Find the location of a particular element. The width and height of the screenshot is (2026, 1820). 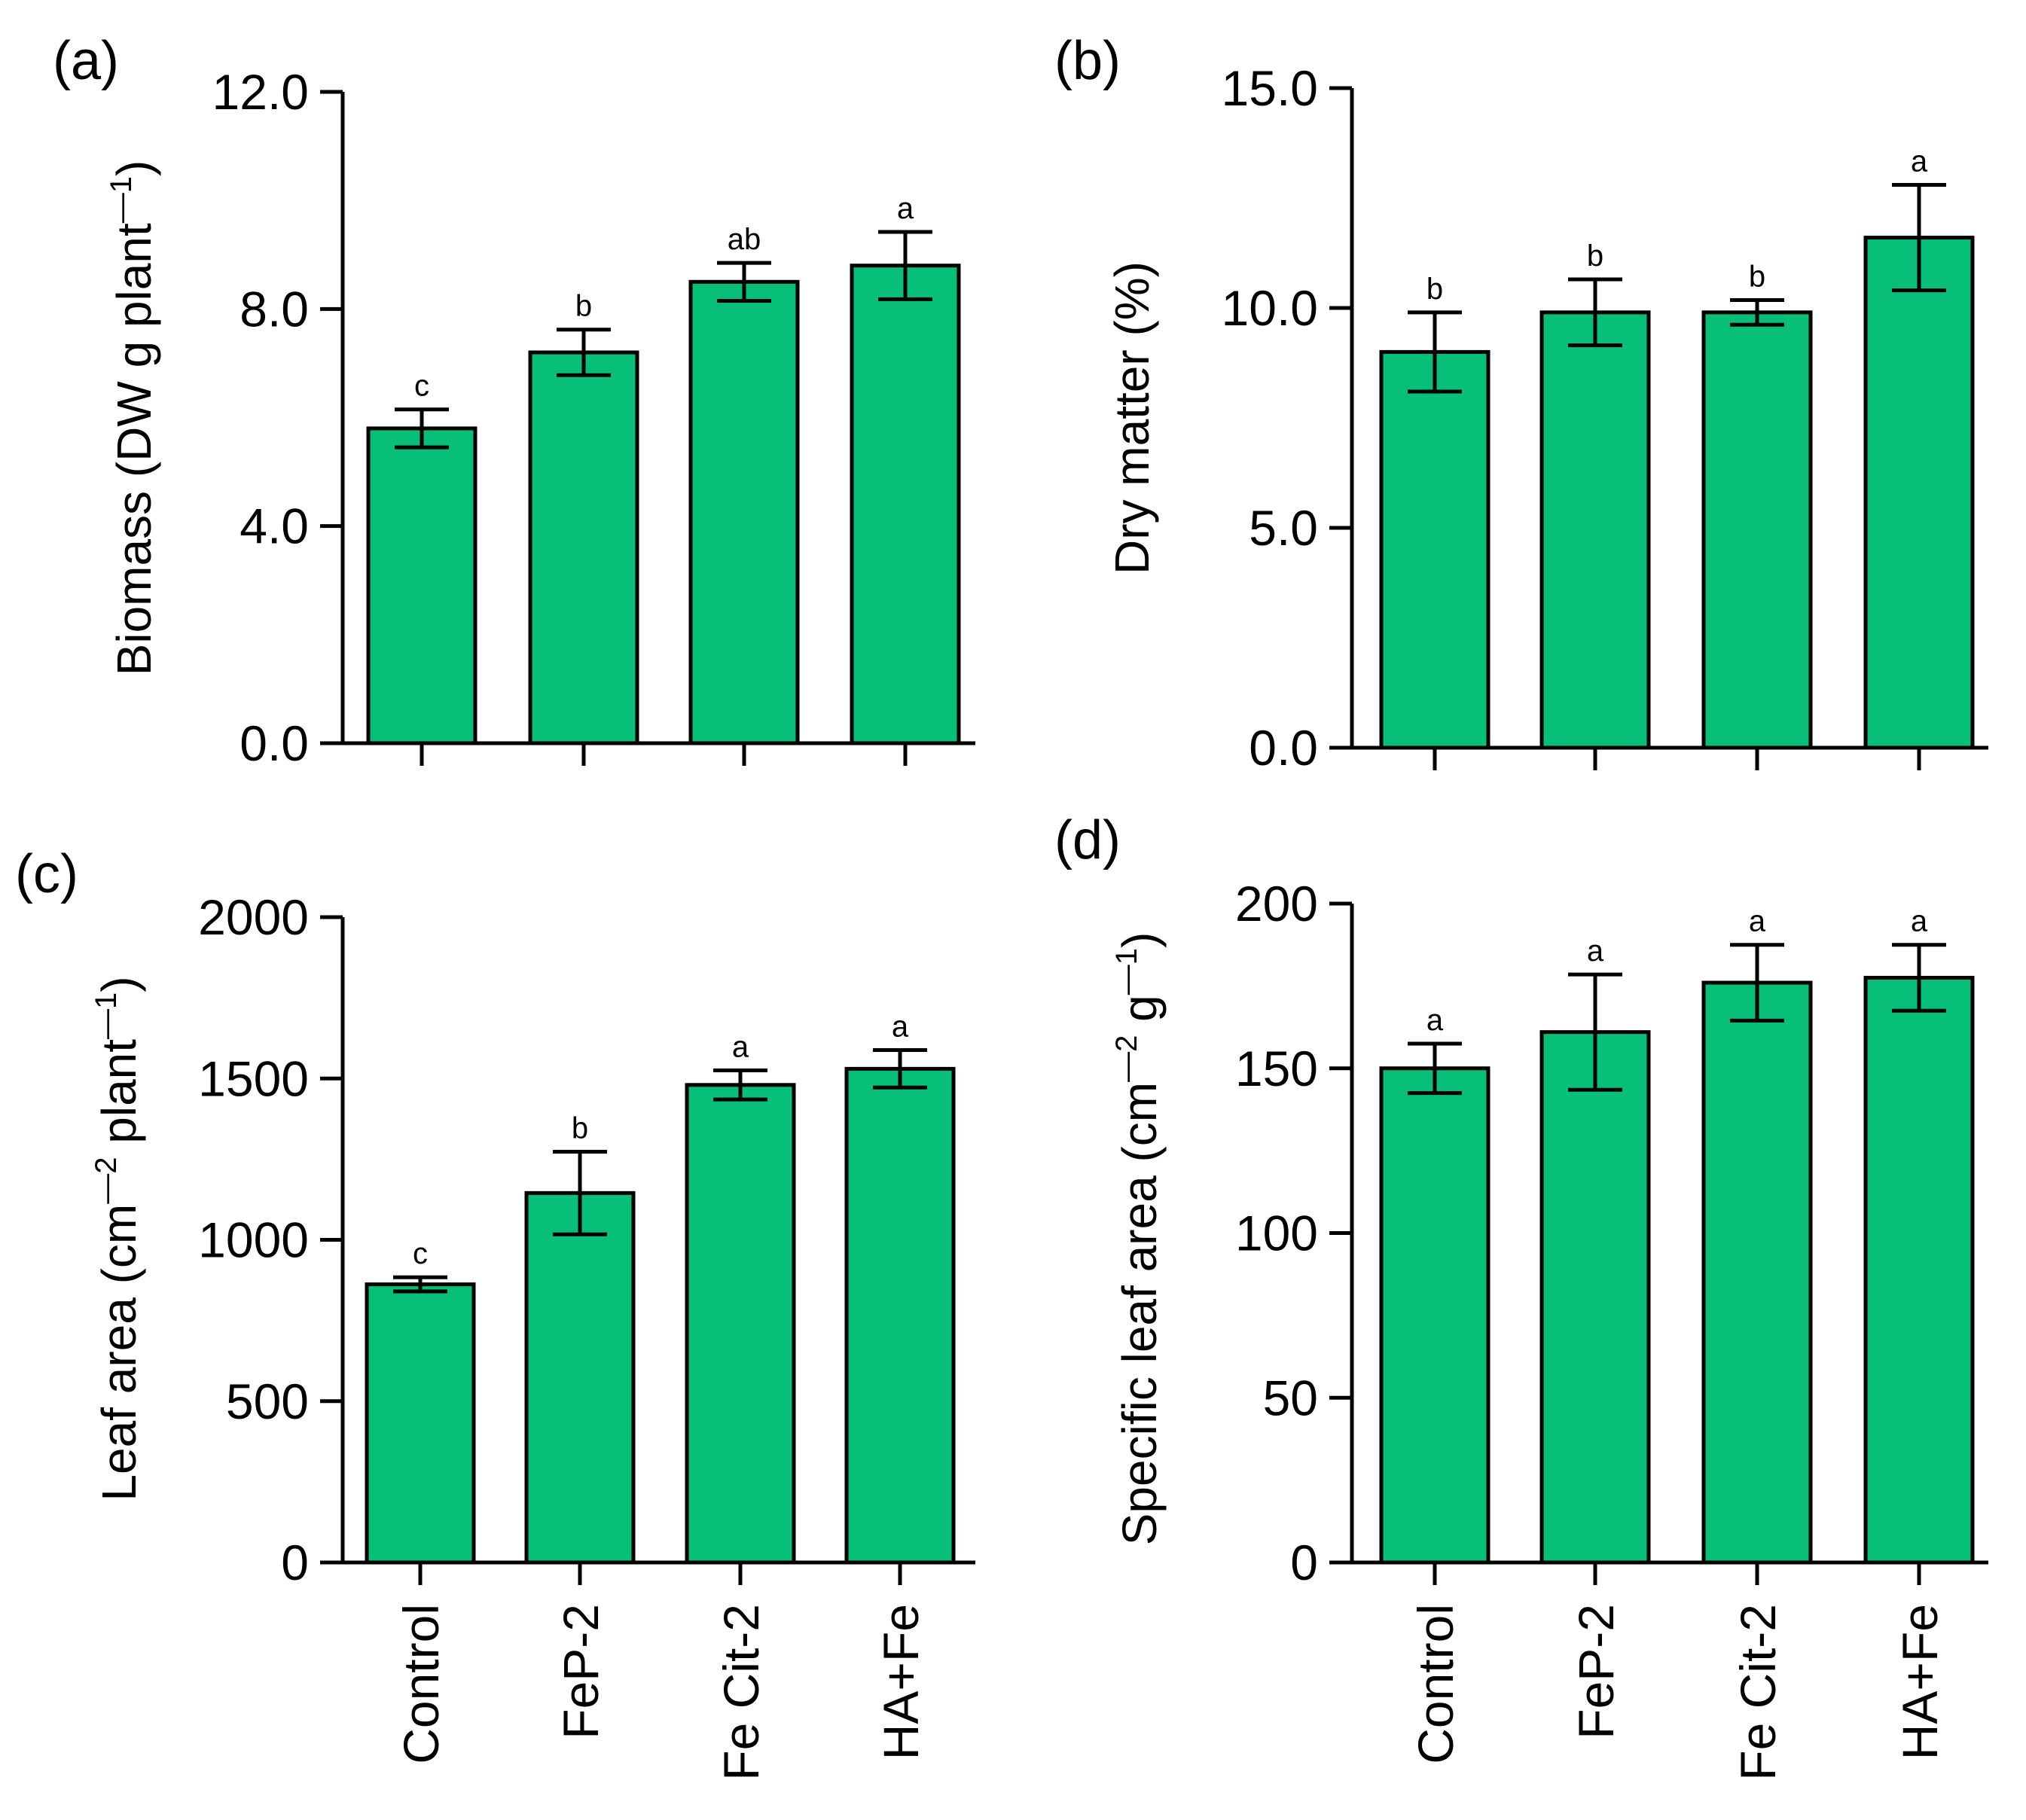

panel-label-b: (b) is located at coordinates (1087, 61).